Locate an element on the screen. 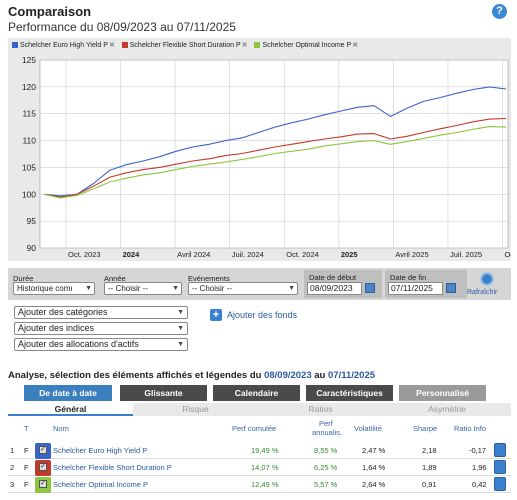 The height and width of the screenshot is (500, 517). add-indices-select: Ajouter des indices ▼ is located at coordinates (101, 328).